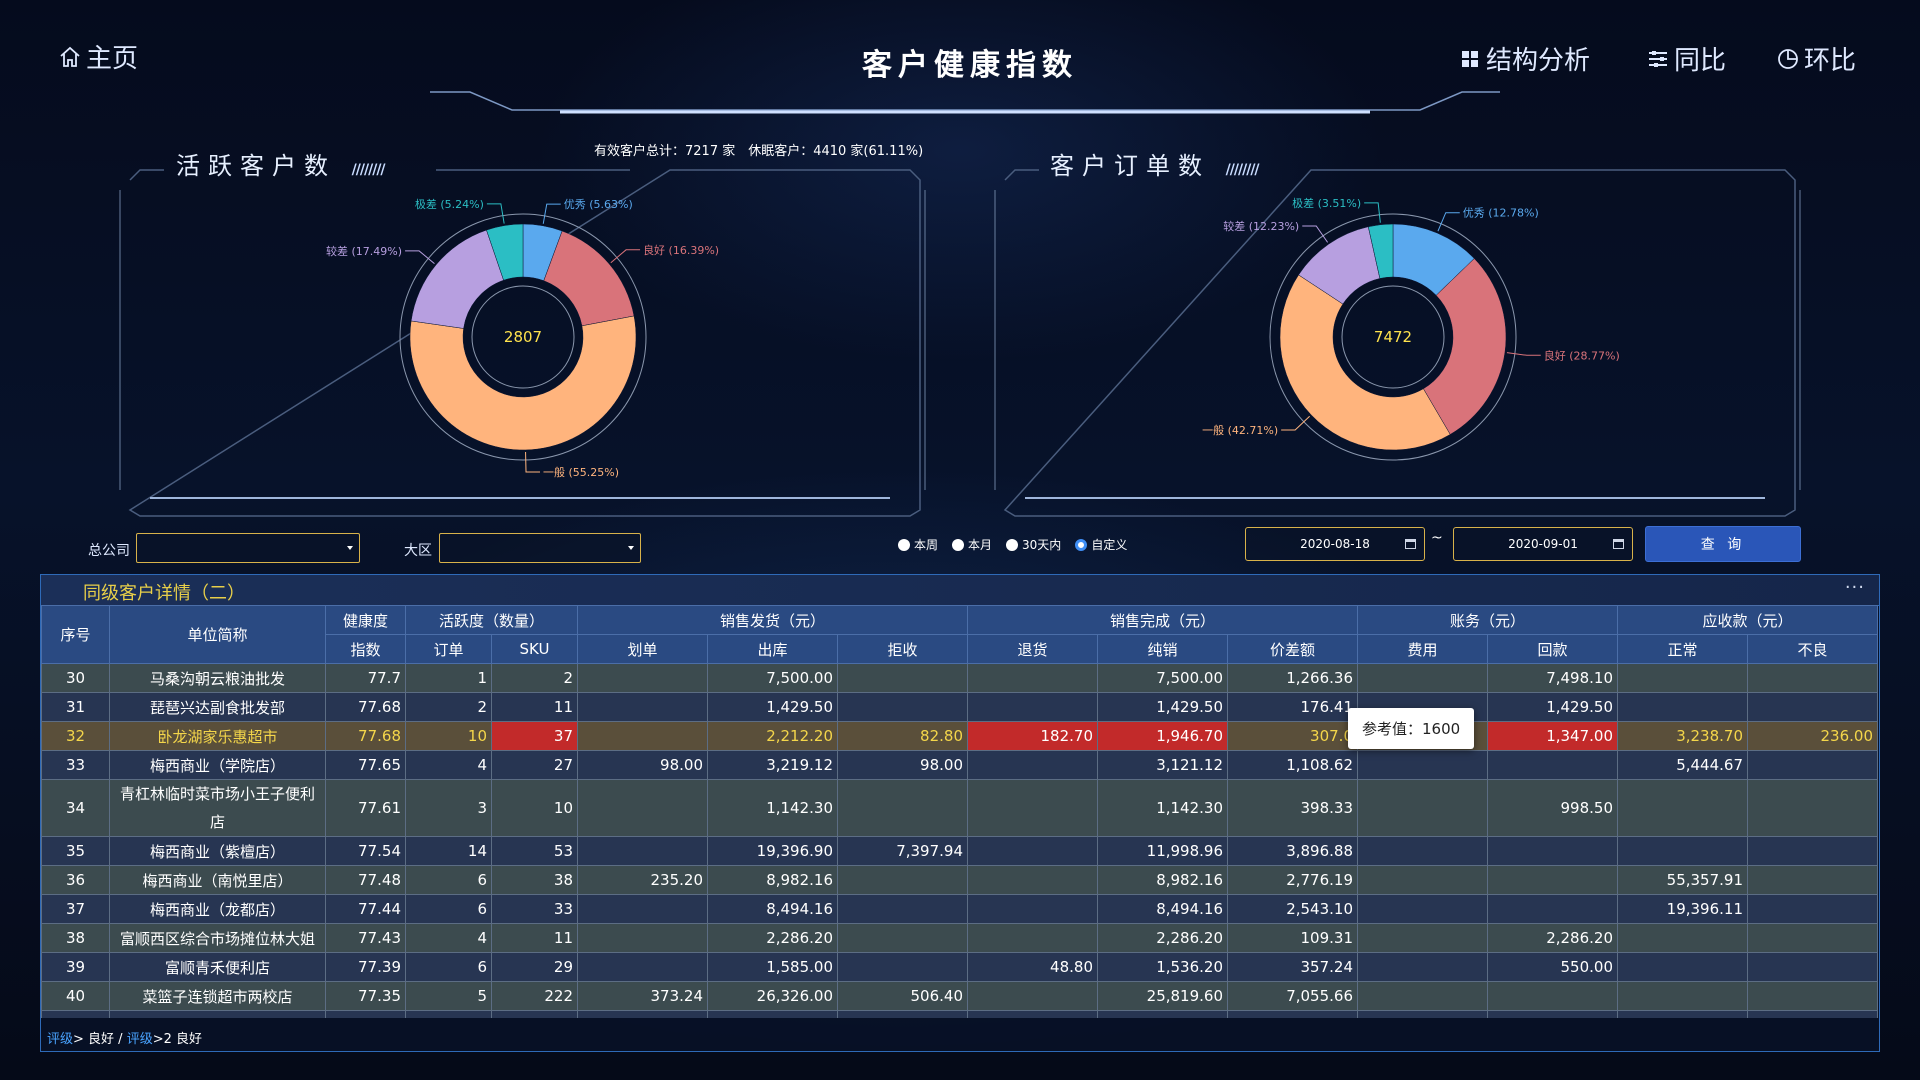 The width and height of the screenshot is (1920, 1080). I want to click on breadcrumb-link-rating: 评级, so click(60, 1039).